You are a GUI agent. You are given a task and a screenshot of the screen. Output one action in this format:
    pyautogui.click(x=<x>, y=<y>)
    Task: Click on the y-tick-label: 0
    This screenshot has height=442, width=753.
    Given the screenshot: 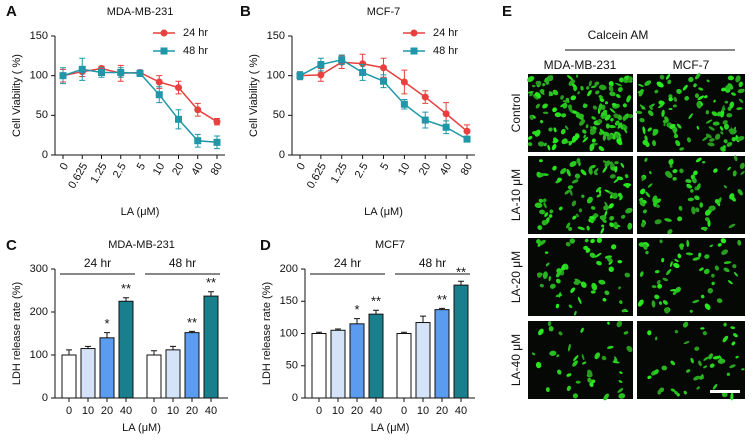 What is the action you would take?
    pyautogui.click(x=295, y=398)
    